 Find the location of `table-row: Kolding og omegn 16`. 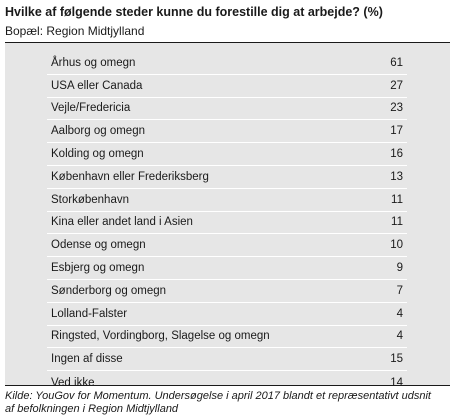

table-row: Kolding og omegn 16 is located at coordinates (227, 154).